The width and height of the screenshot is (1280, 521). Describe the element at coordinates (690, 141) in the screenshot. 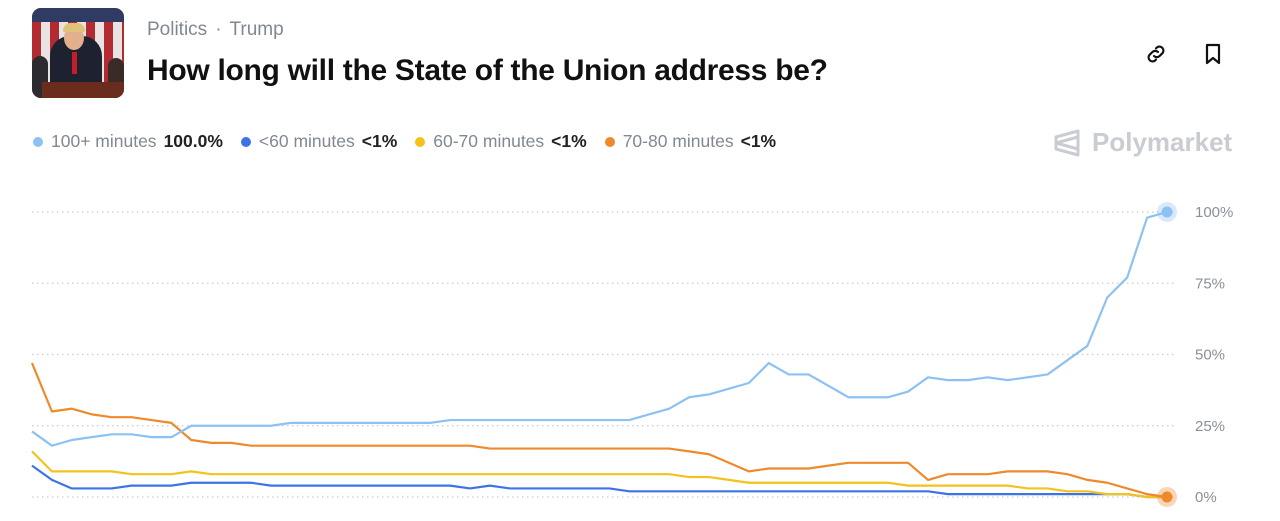

I see `legend-item: 70-80 minutes <1%` at that location.